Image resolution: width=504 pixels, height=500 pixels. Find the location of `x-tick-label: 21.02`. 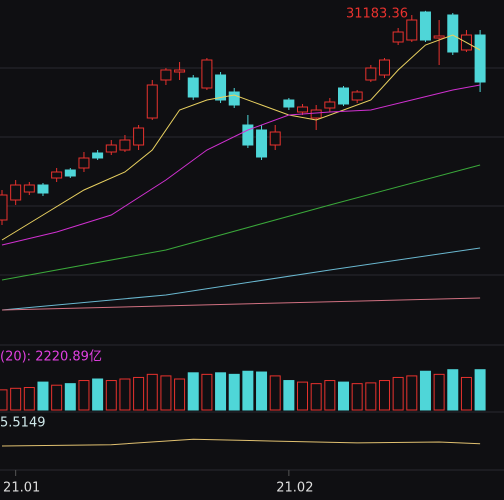

x-tick-label: 21.02 is located at coordinates (294, 488).